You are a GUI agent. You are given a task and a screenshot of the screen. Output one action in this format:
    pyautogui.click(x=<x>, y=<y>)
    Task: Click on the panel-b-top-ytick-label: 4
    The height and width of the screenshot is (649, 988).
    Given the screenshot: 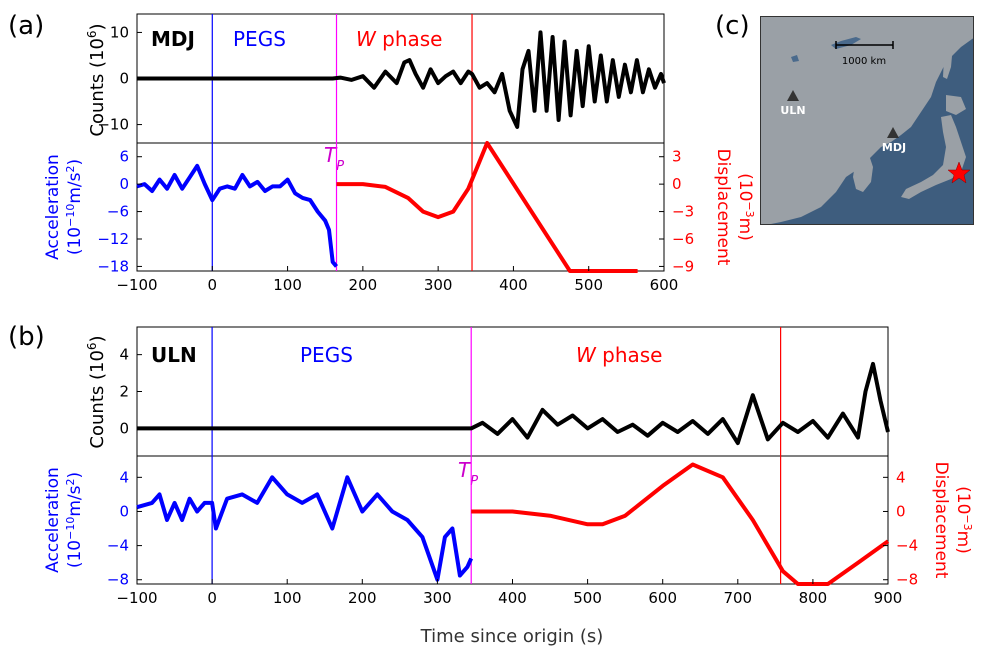 What is the action you would take?
    pyautogui.click(x=124, y=355)
    